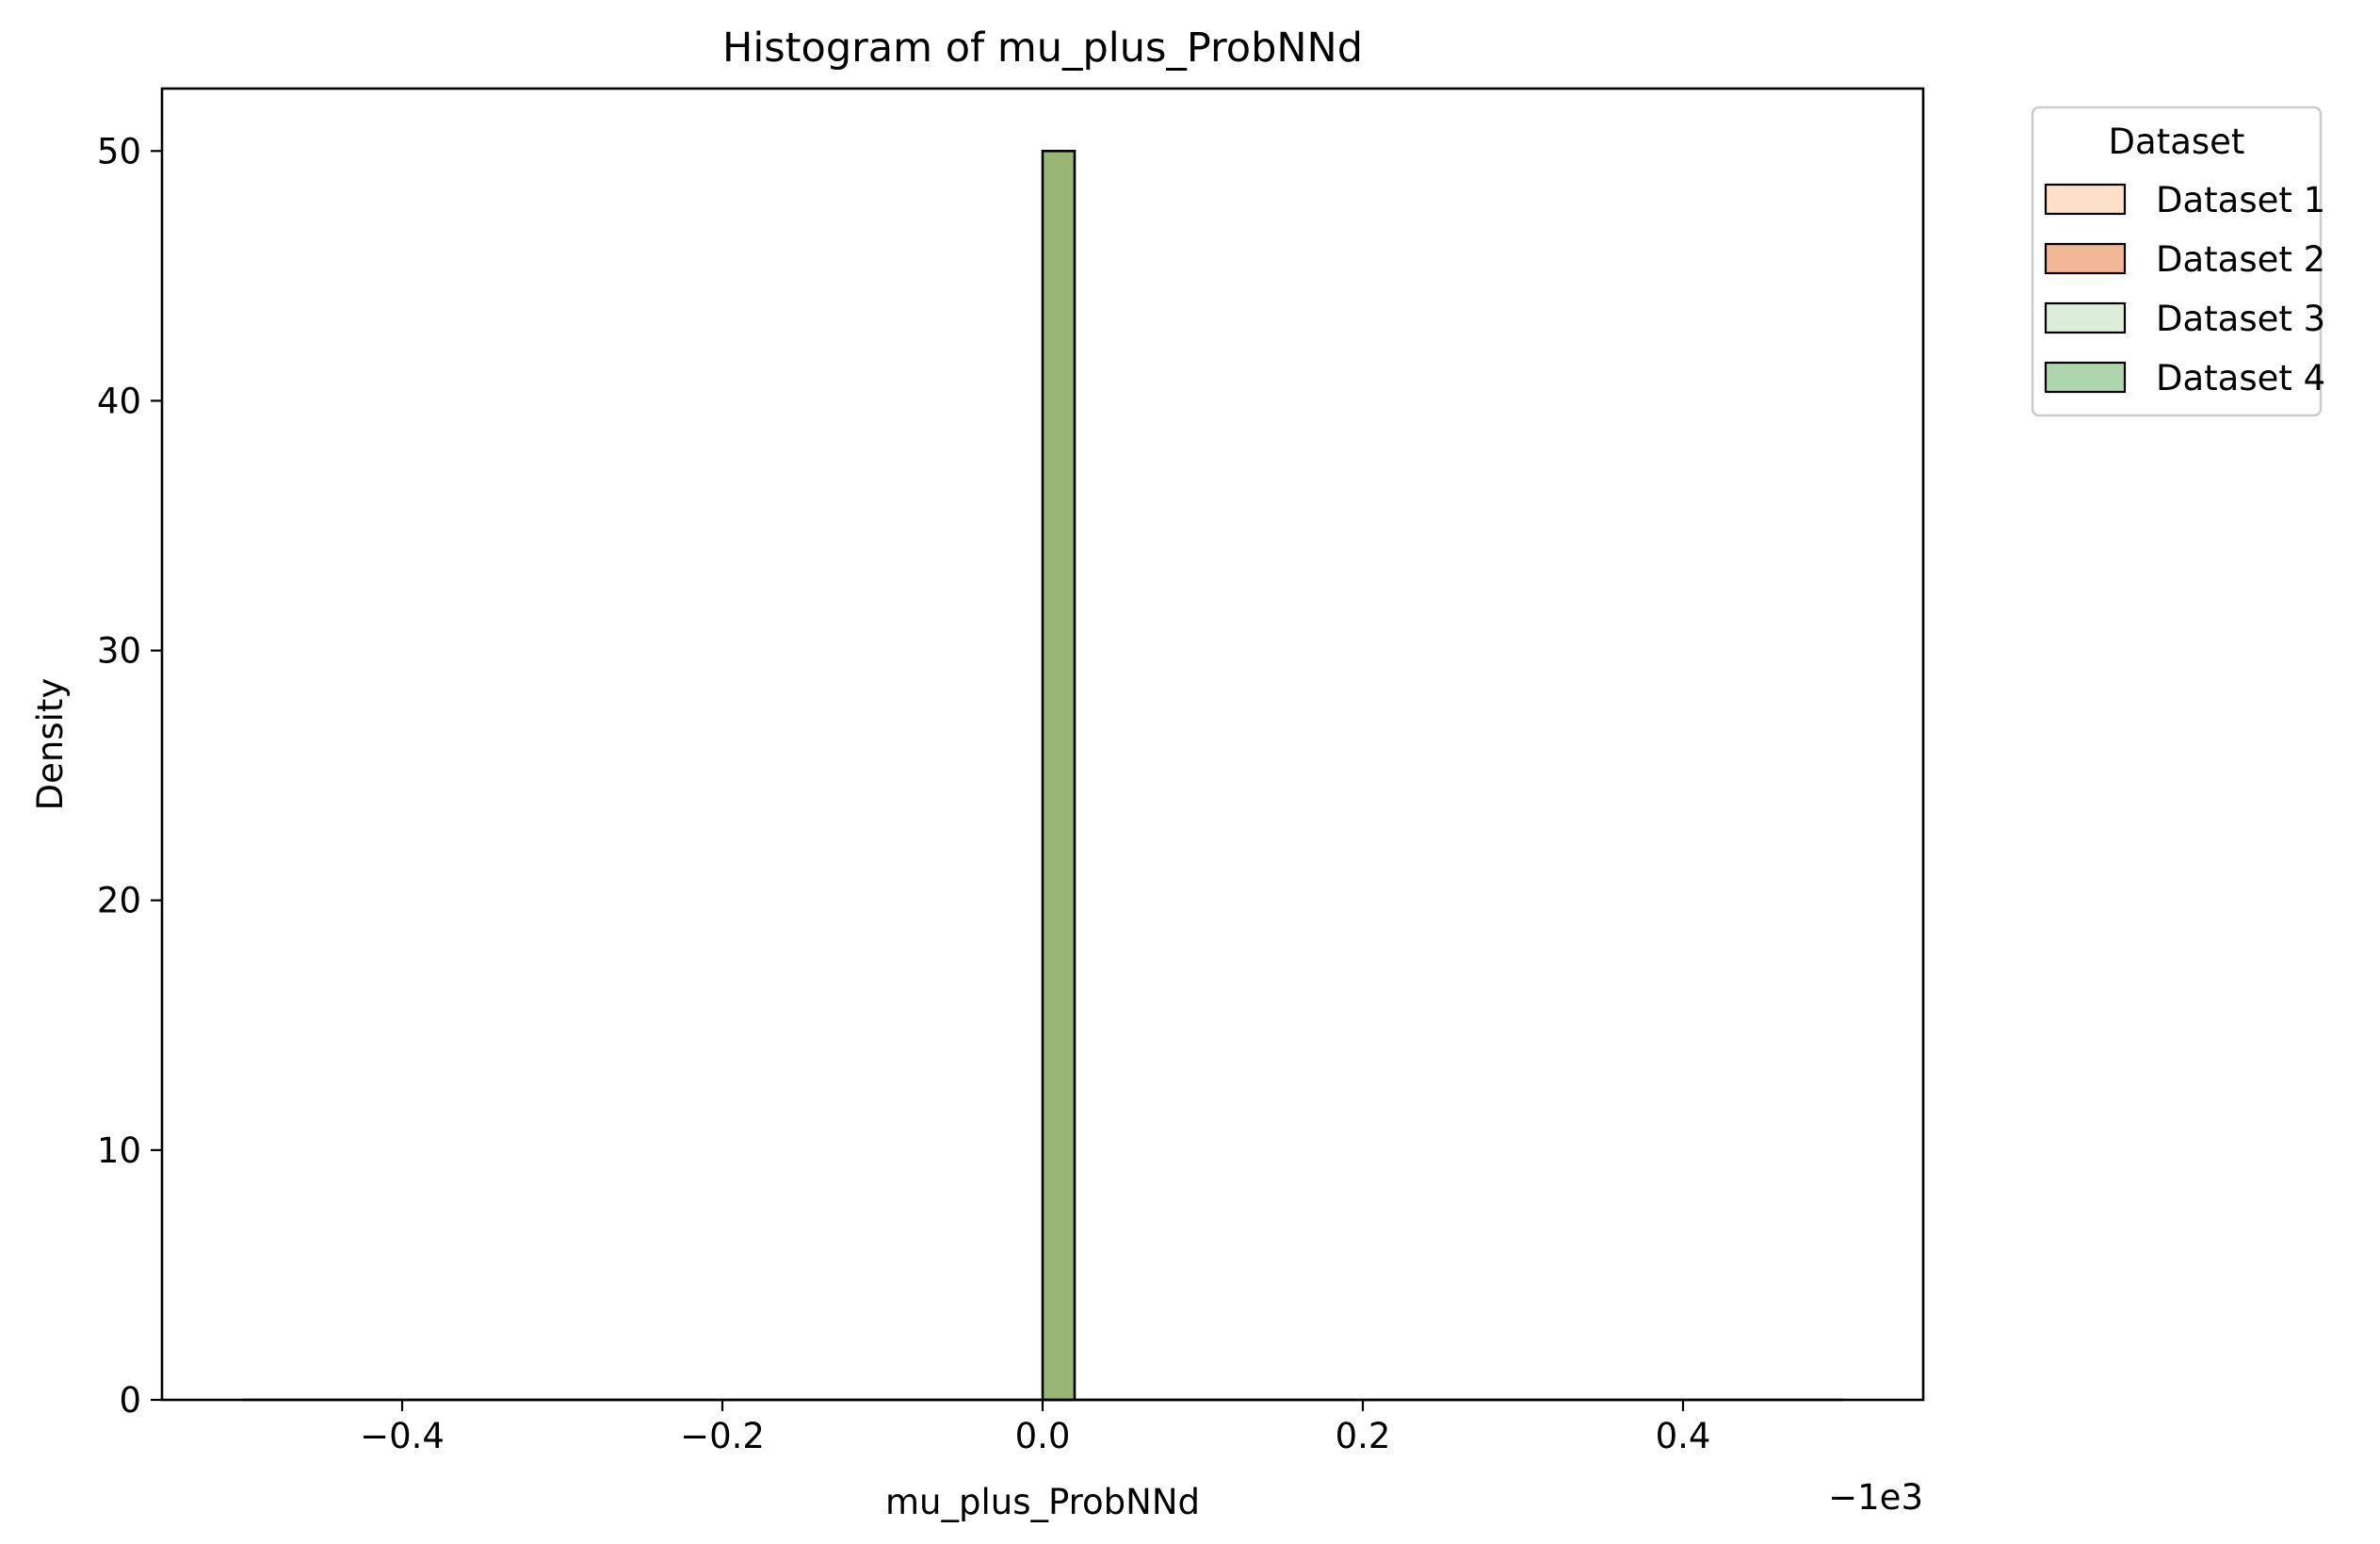 This screenshot has height=1544, width=2380. I want to click on legend-label-2: Dataset 2, so click(2240, 259).